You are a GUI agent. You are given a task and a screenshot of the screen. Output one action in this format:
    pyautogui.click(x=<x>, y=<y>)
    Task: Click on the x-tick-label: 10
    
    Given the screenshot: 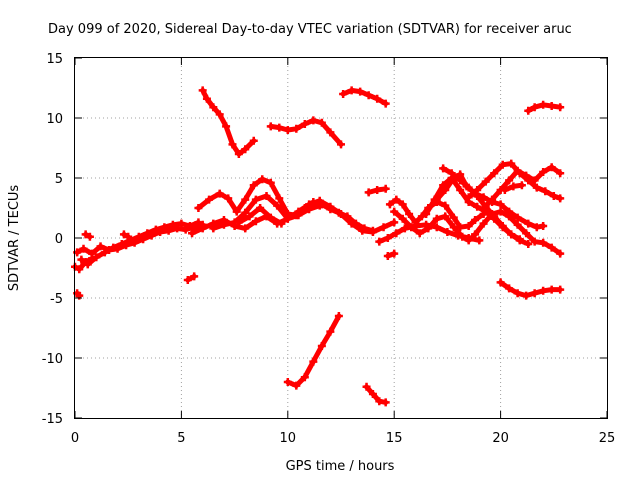 What is the action you would take?
    pyautogui.click(x=288, y=438)
    